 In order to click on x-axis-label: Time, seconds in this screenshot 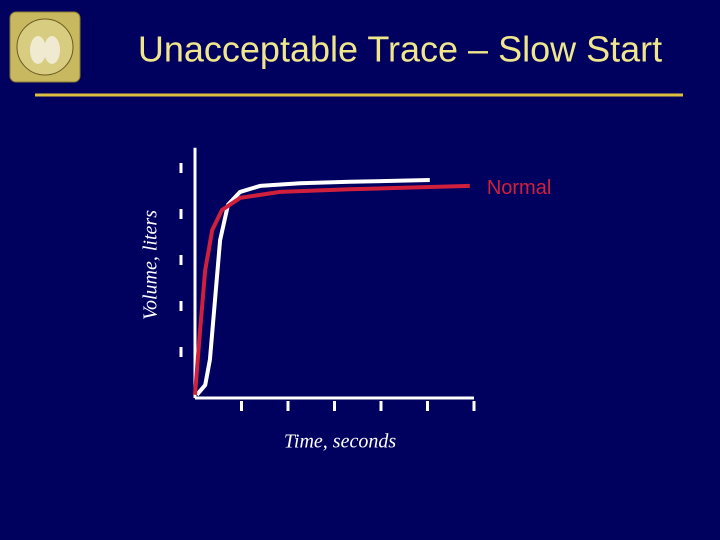, I will do `click(340, 442)`.